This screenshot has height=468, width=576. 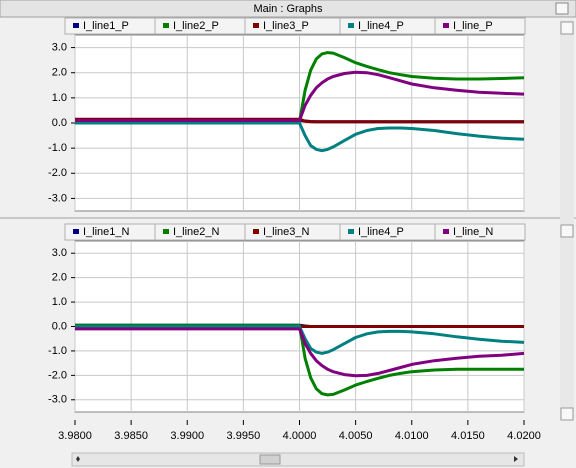 I want to click on x-tick-label: 4.0000, so click(x=300, y=436).